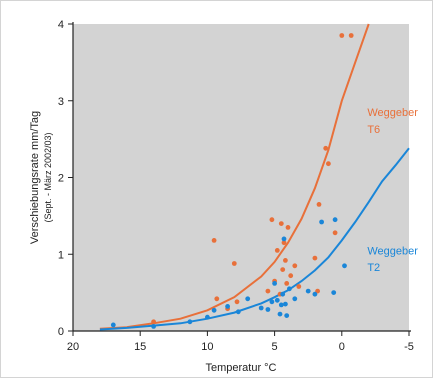  What do you see at coordinates (275, 347) in the screenshot?
I see `x-tick-label: 5` at bounding box center [275, 347].